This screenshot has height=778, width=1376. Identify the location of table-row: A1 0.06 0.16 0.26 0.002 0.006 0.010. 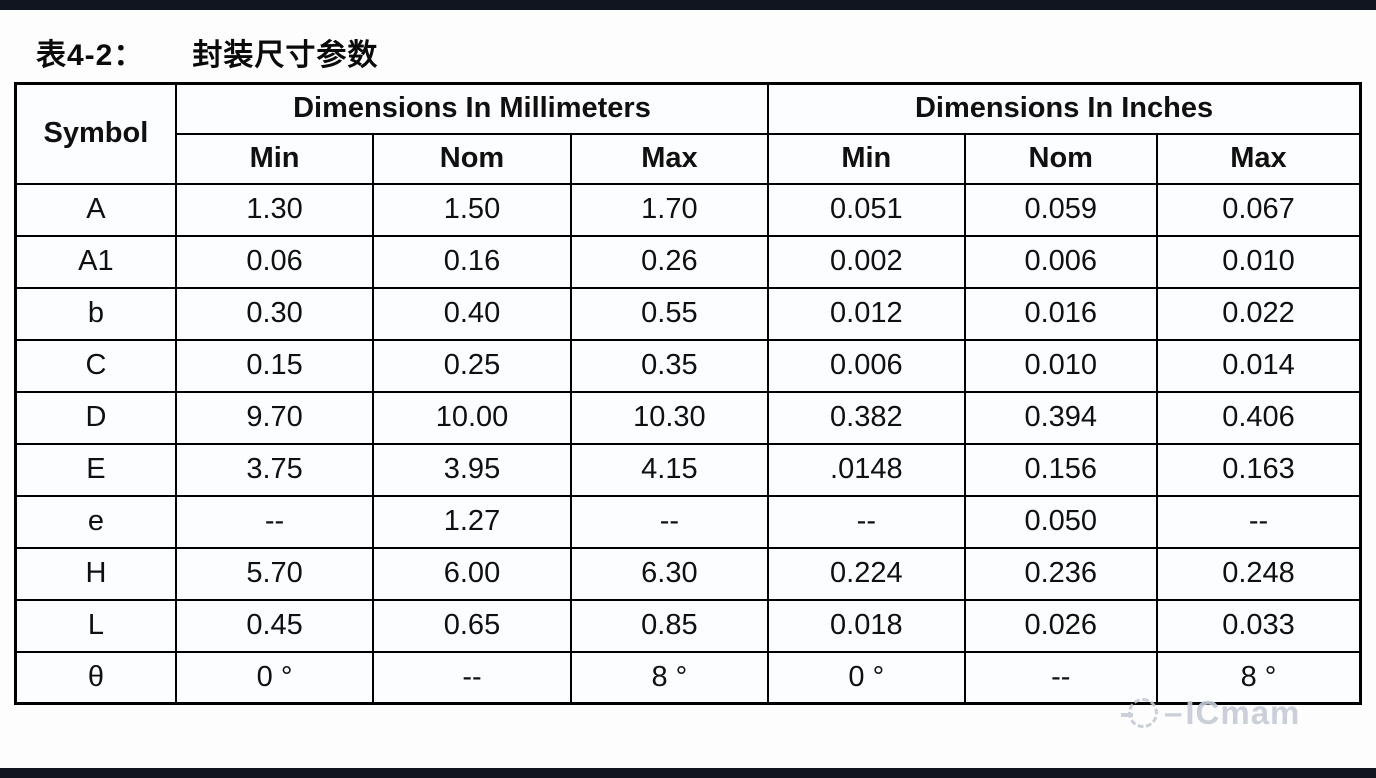
(688, 261).